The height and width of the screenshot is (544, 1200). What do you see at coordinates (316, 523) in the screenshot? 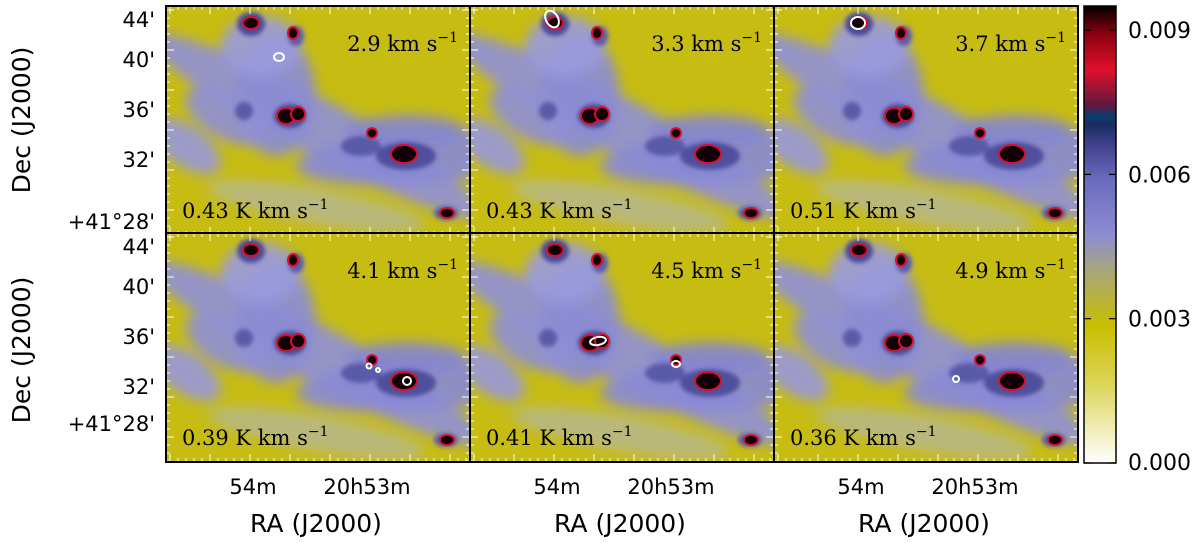
I see `x-axis-title-1: RA (J2000)` at bounding box center [316, 523].